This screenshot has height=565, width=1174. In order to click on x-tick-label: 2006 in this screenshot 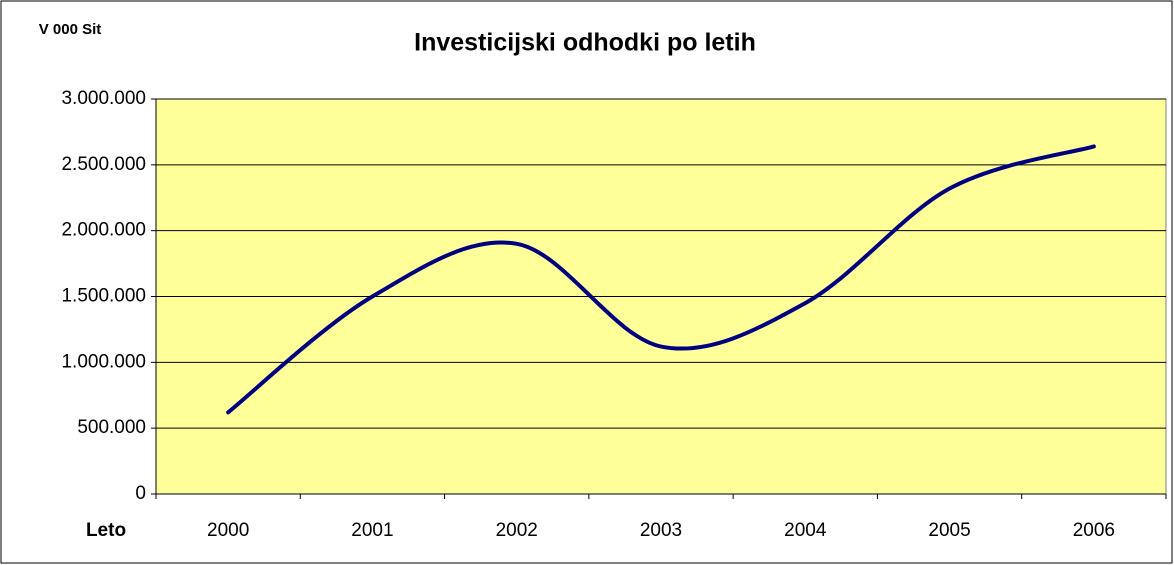, I will do `click(1094, 530)`.